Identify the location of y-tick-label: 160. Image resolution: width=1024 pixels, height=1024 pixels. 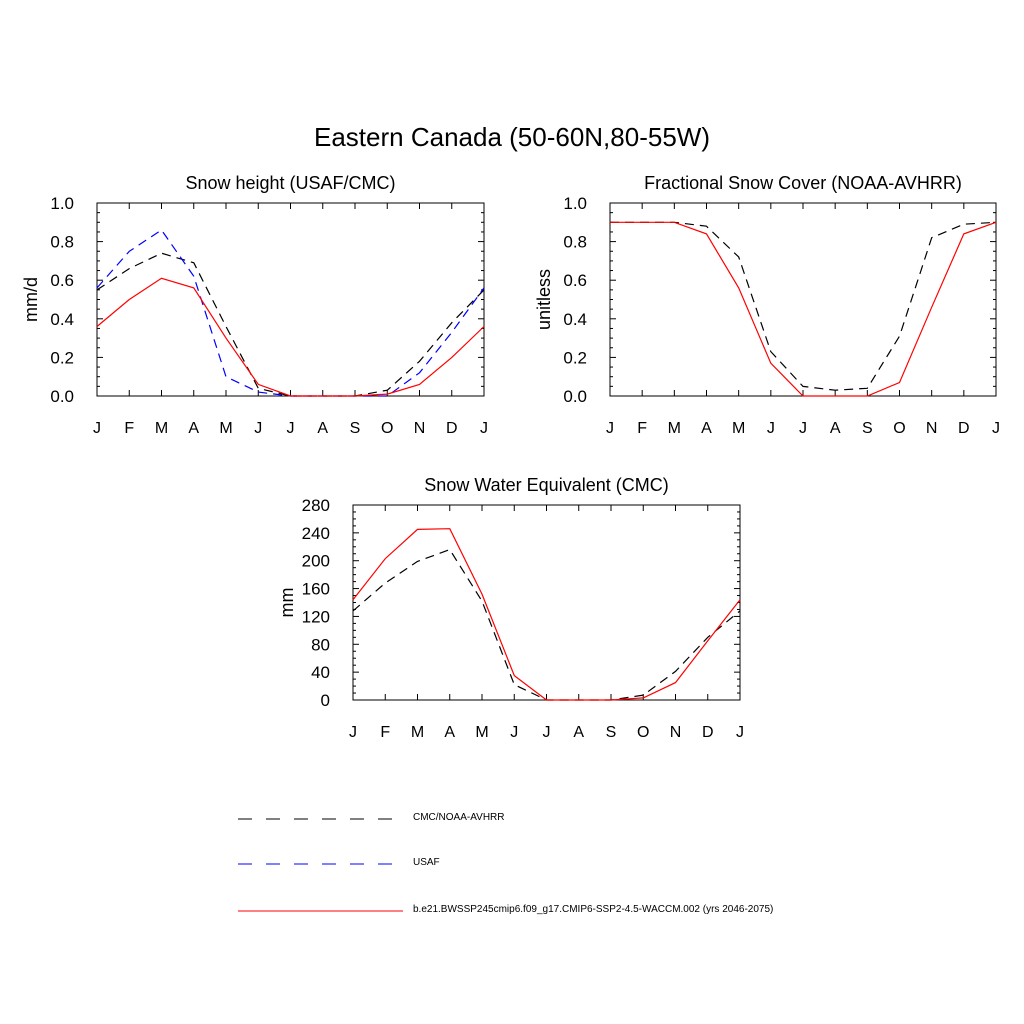
(316, 589).